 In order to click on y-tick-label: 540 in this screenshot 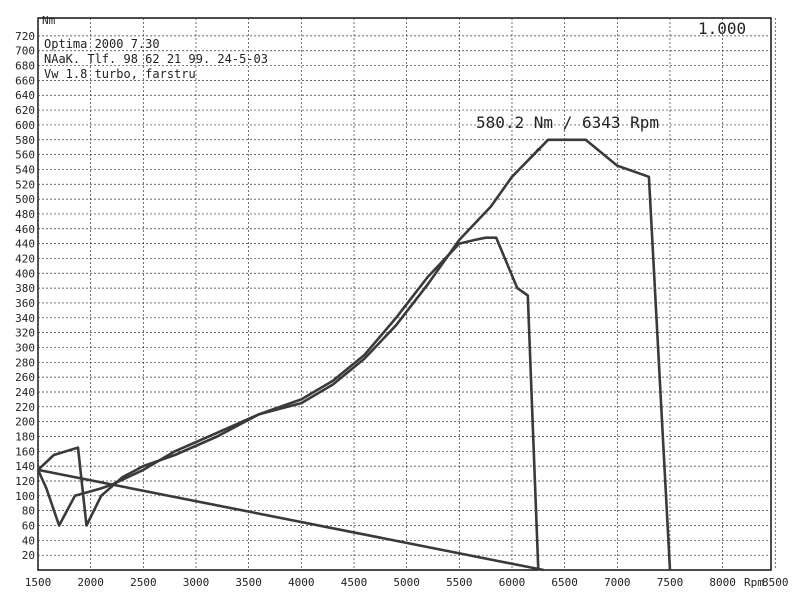, I will do `click(25, 169)`.